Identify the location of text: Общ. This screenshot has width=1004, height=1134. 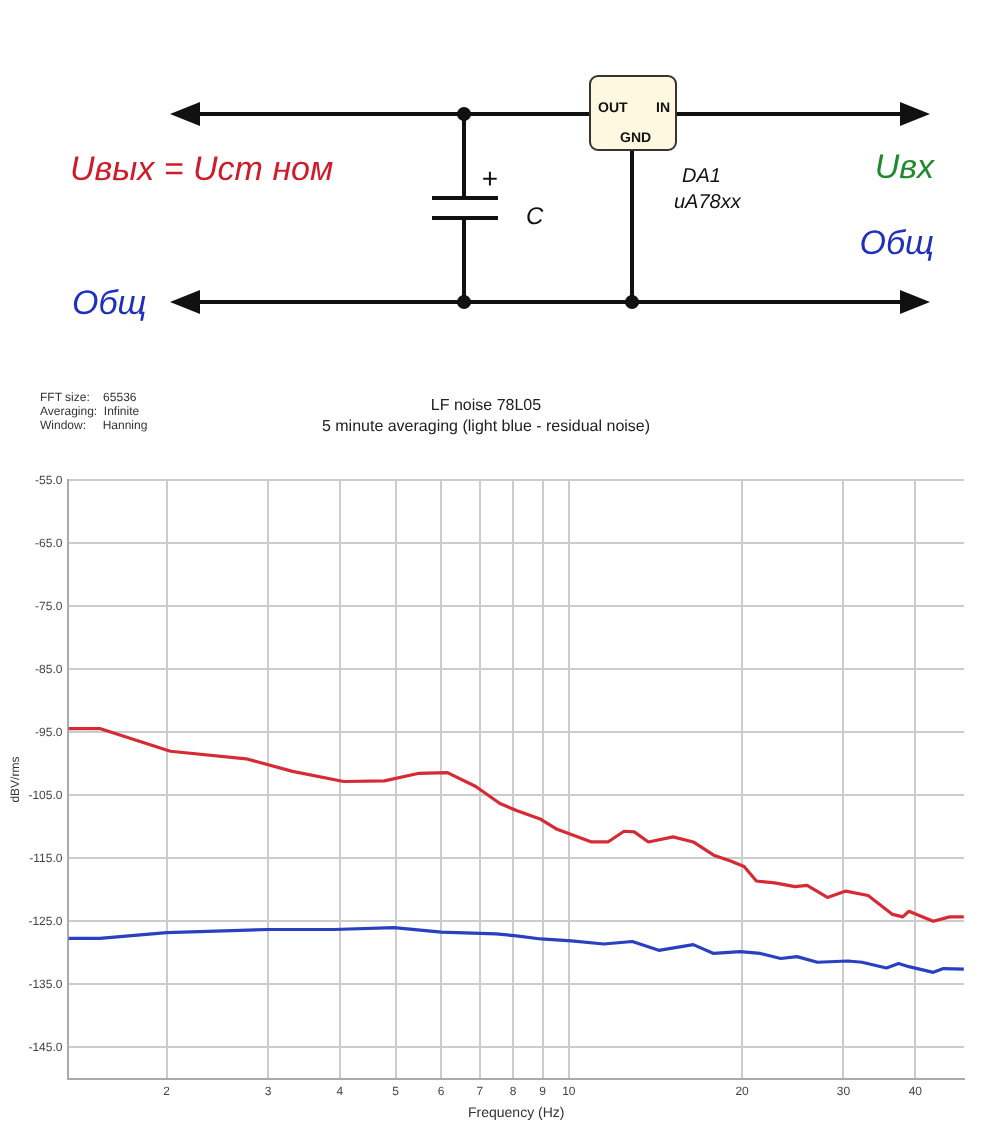
(109, 303).